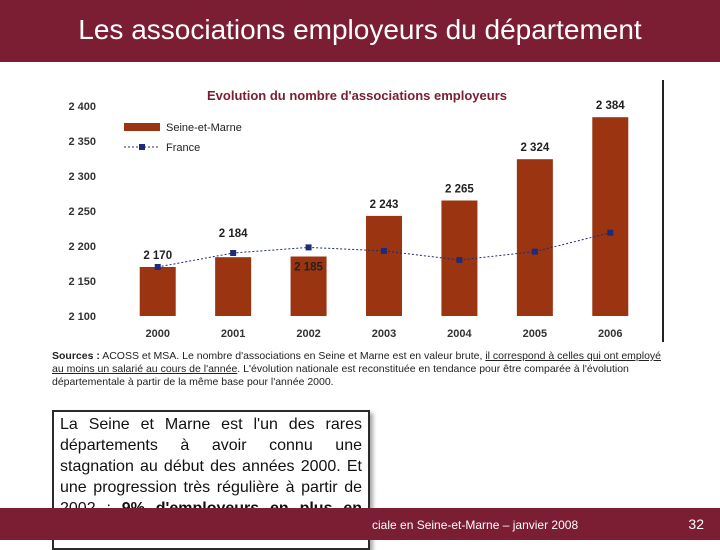  Describe the element at coordinates (183, 148) in the screenshot. I see `legend-label-france: France` at that location.